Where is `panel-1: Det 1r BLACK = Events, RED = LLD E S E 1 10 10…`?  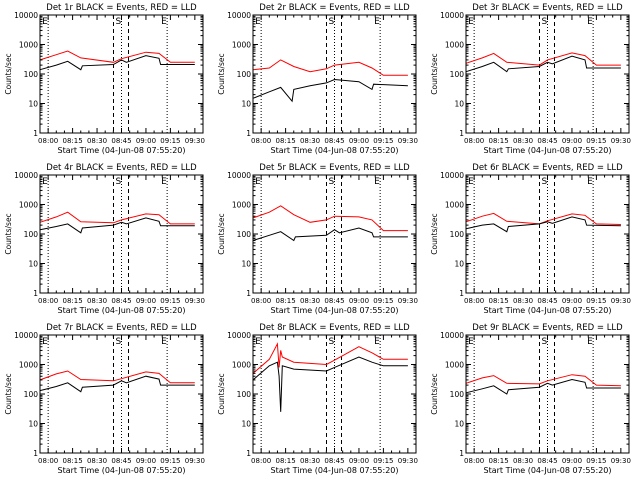 panel-1: Det 1r BLACK = Events, RED = LLD E S E 1 10 10… is located at coordinates (104, 79).